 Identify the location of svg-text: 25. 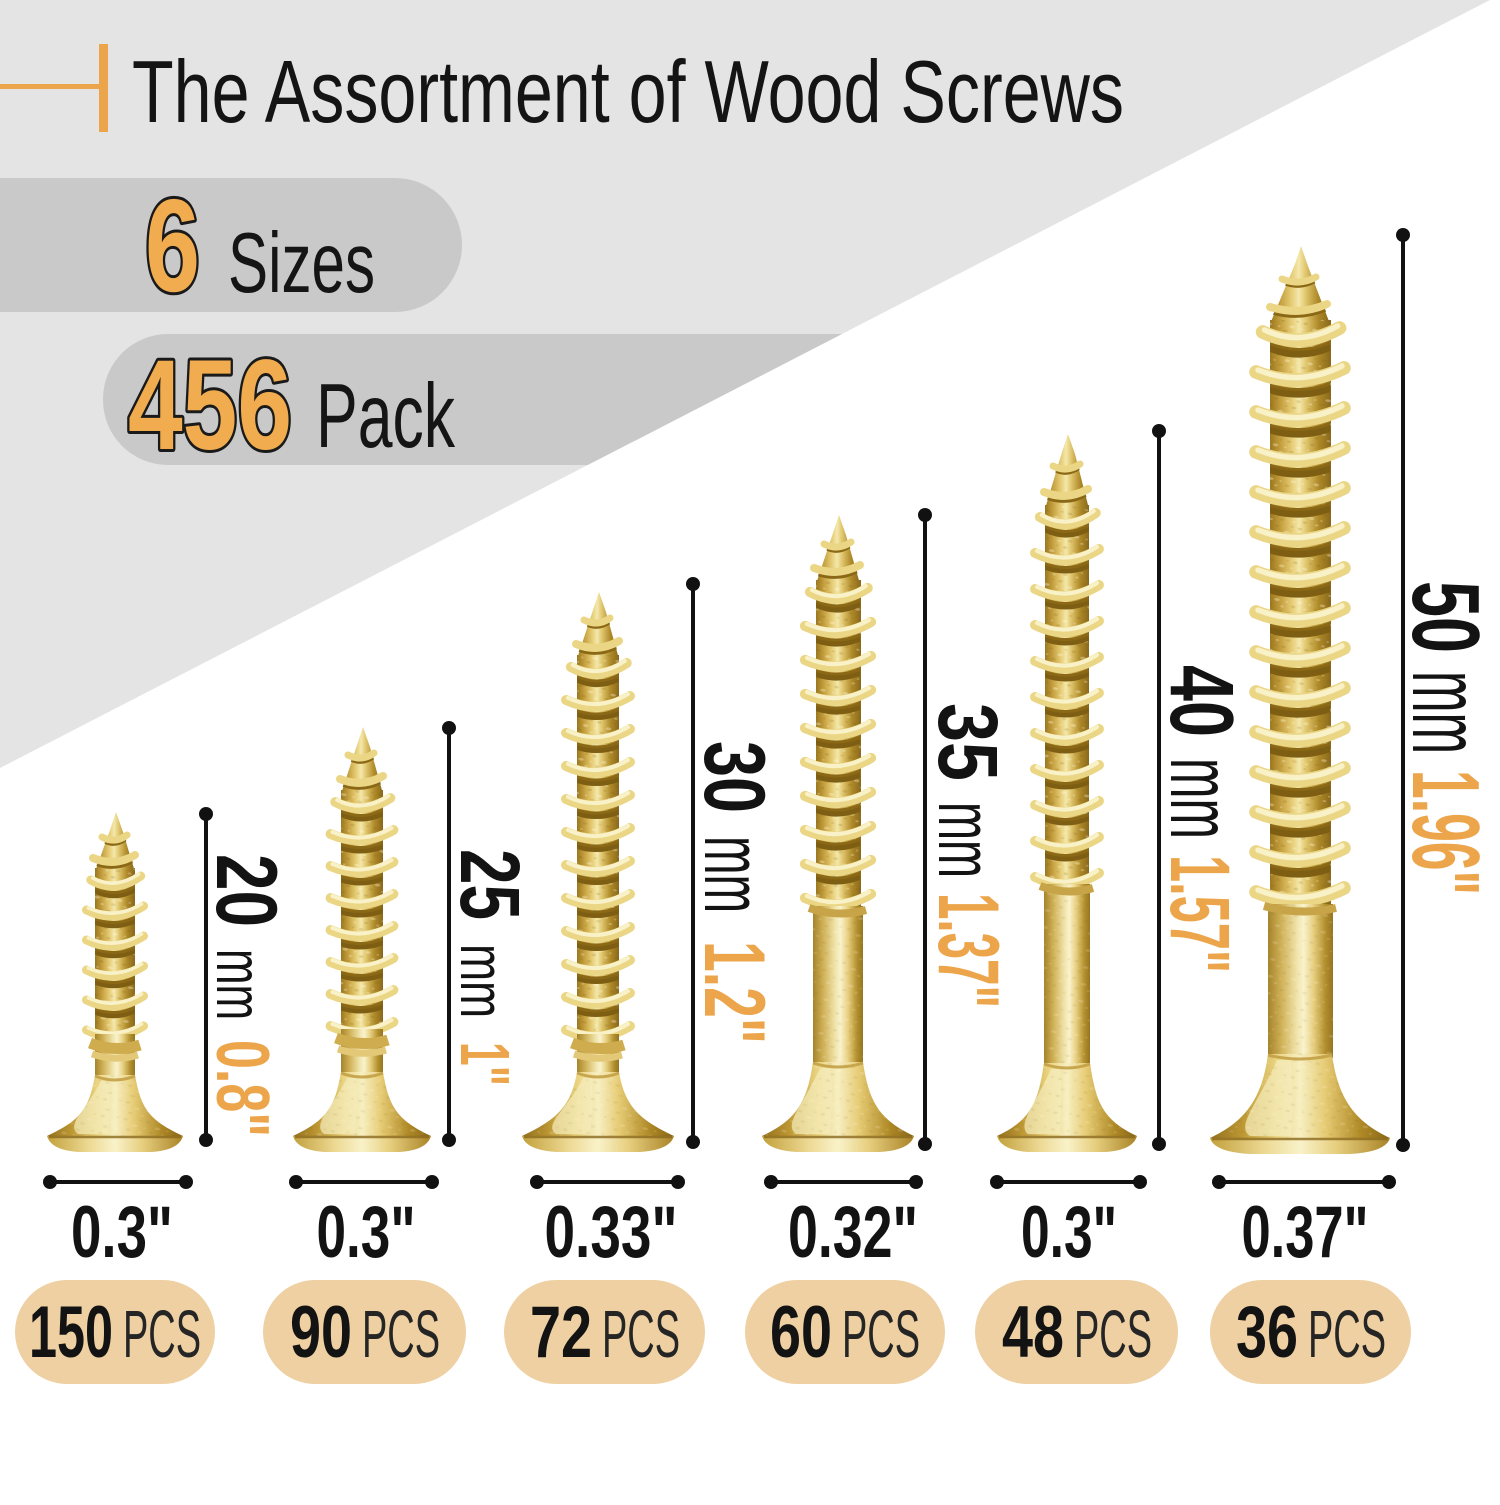
(490, 884).